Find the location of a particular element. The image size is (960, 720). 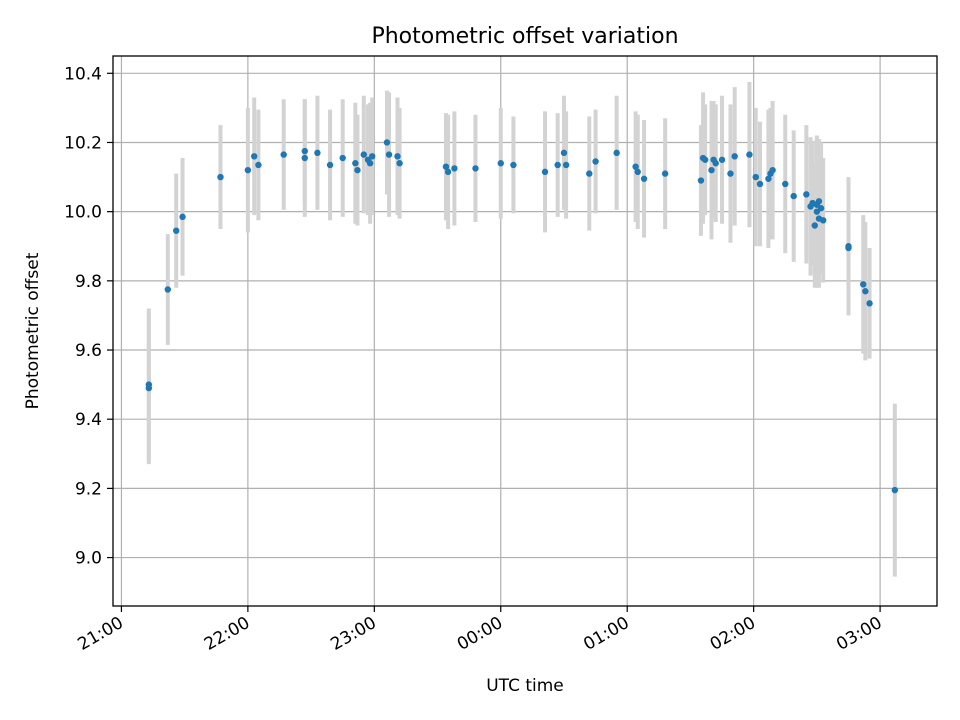

y-axis-label: Photometric offset is located at coordinates (33, 330).